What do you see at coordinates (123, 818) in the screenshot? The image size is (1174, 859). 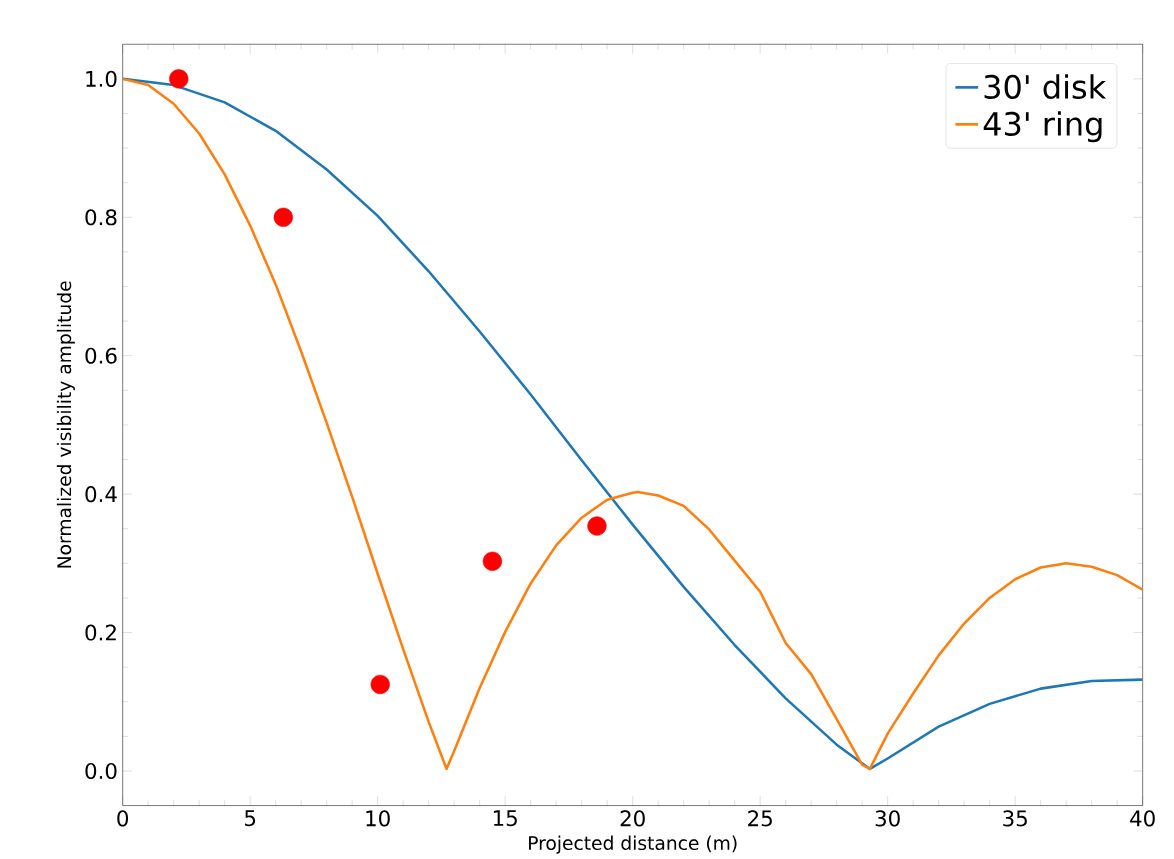 I see `x-tick-label: 0` at bounding box center [123, 818].